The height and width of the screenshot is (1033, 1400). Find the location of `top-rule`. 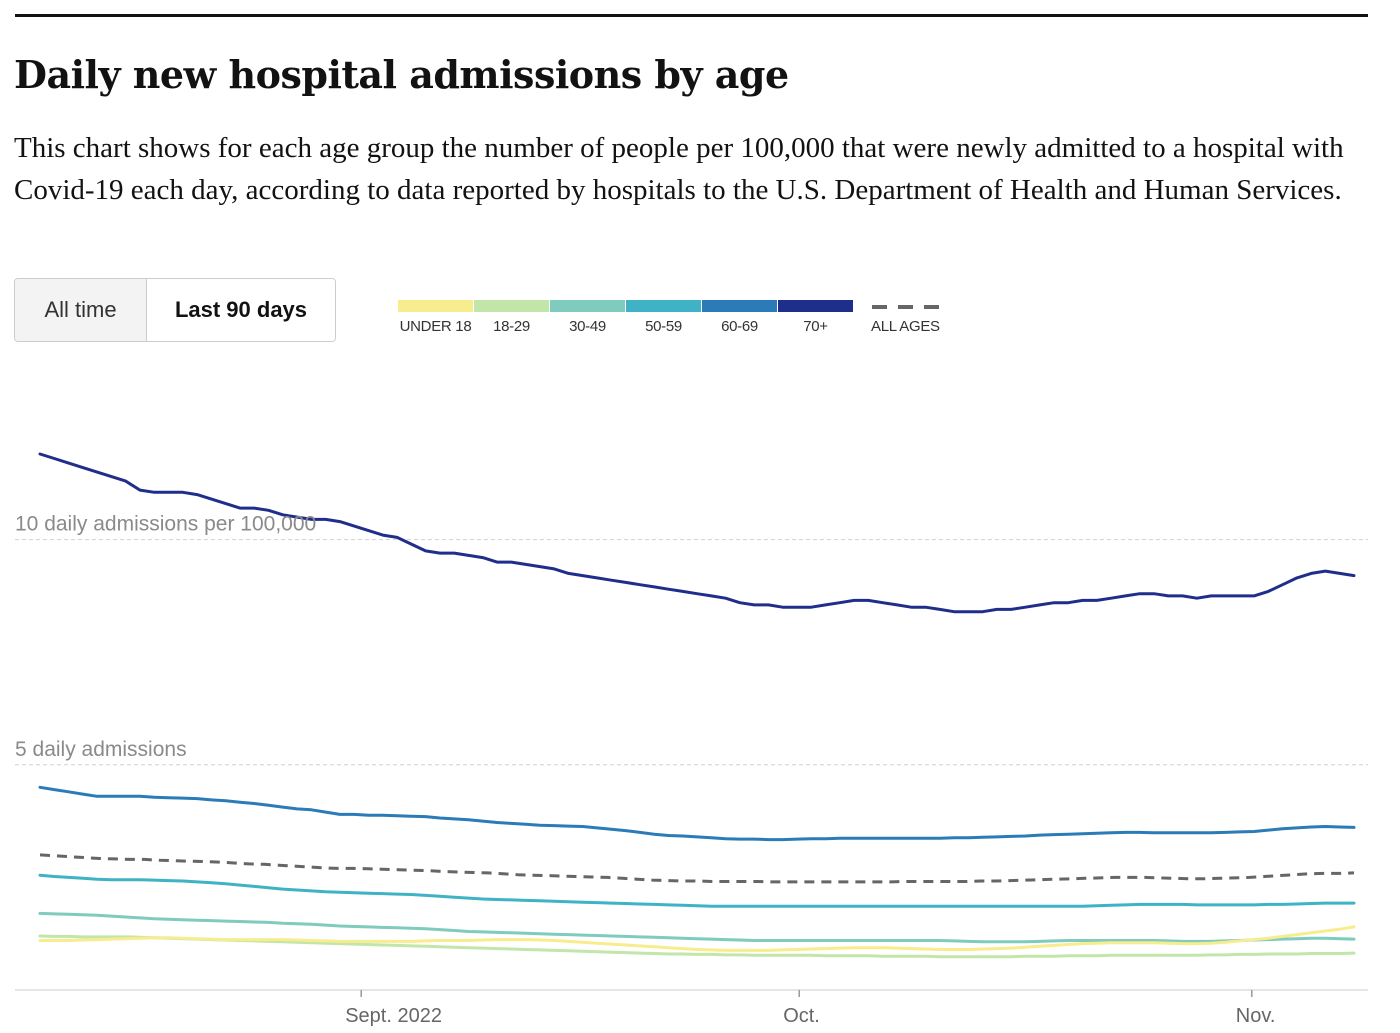

top-rule is located at coordinates (691, 15).